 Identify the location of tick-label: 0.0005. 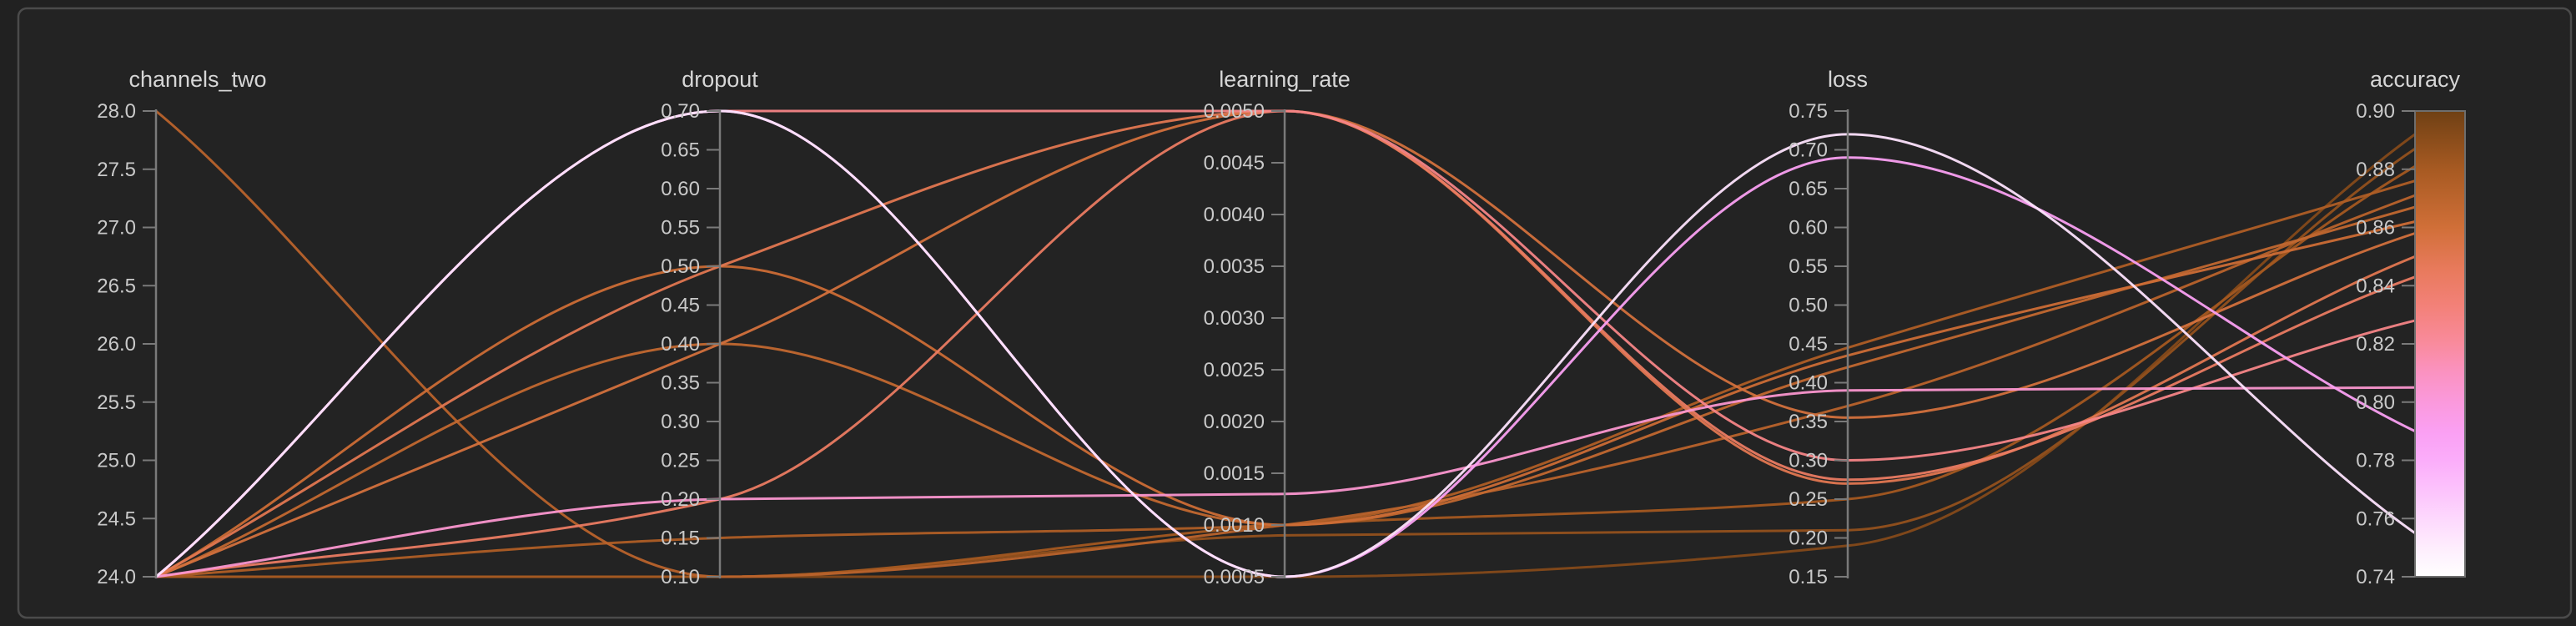
(1234, 577).